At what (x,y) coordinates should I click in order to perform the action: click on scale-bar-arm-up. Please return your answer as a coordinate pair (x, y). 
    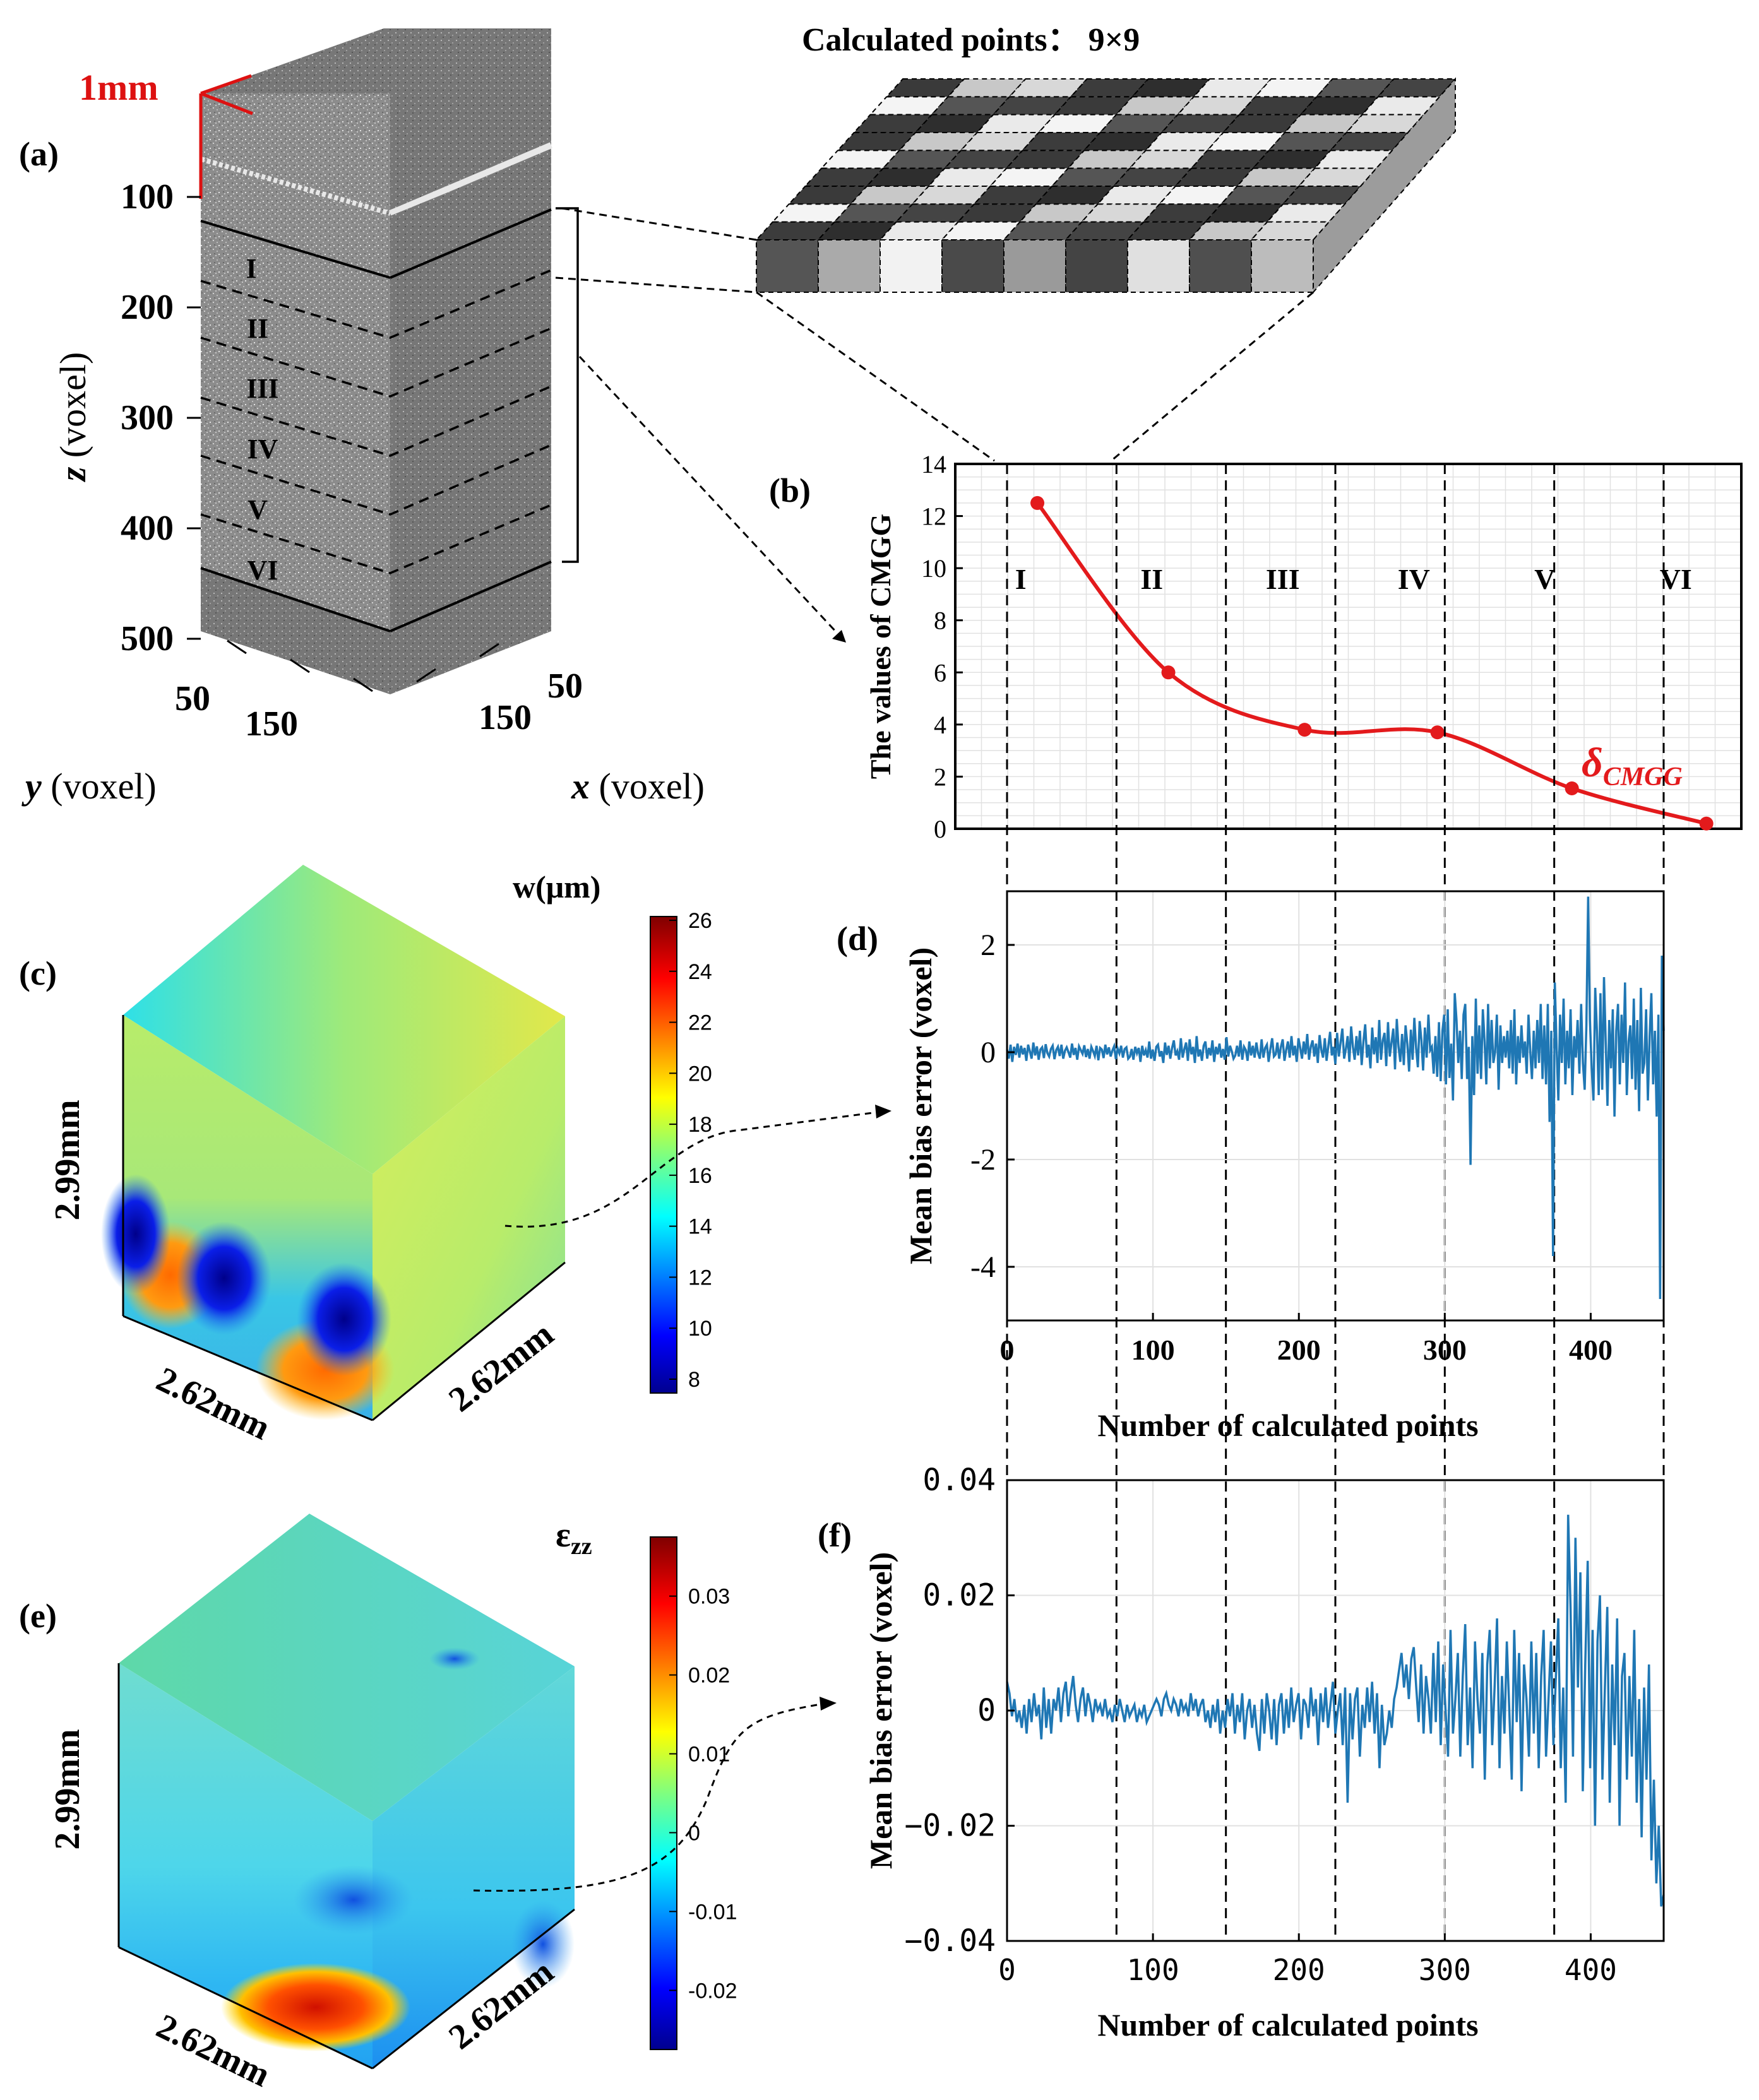
    Looking at the image, I should click on (226, 84).